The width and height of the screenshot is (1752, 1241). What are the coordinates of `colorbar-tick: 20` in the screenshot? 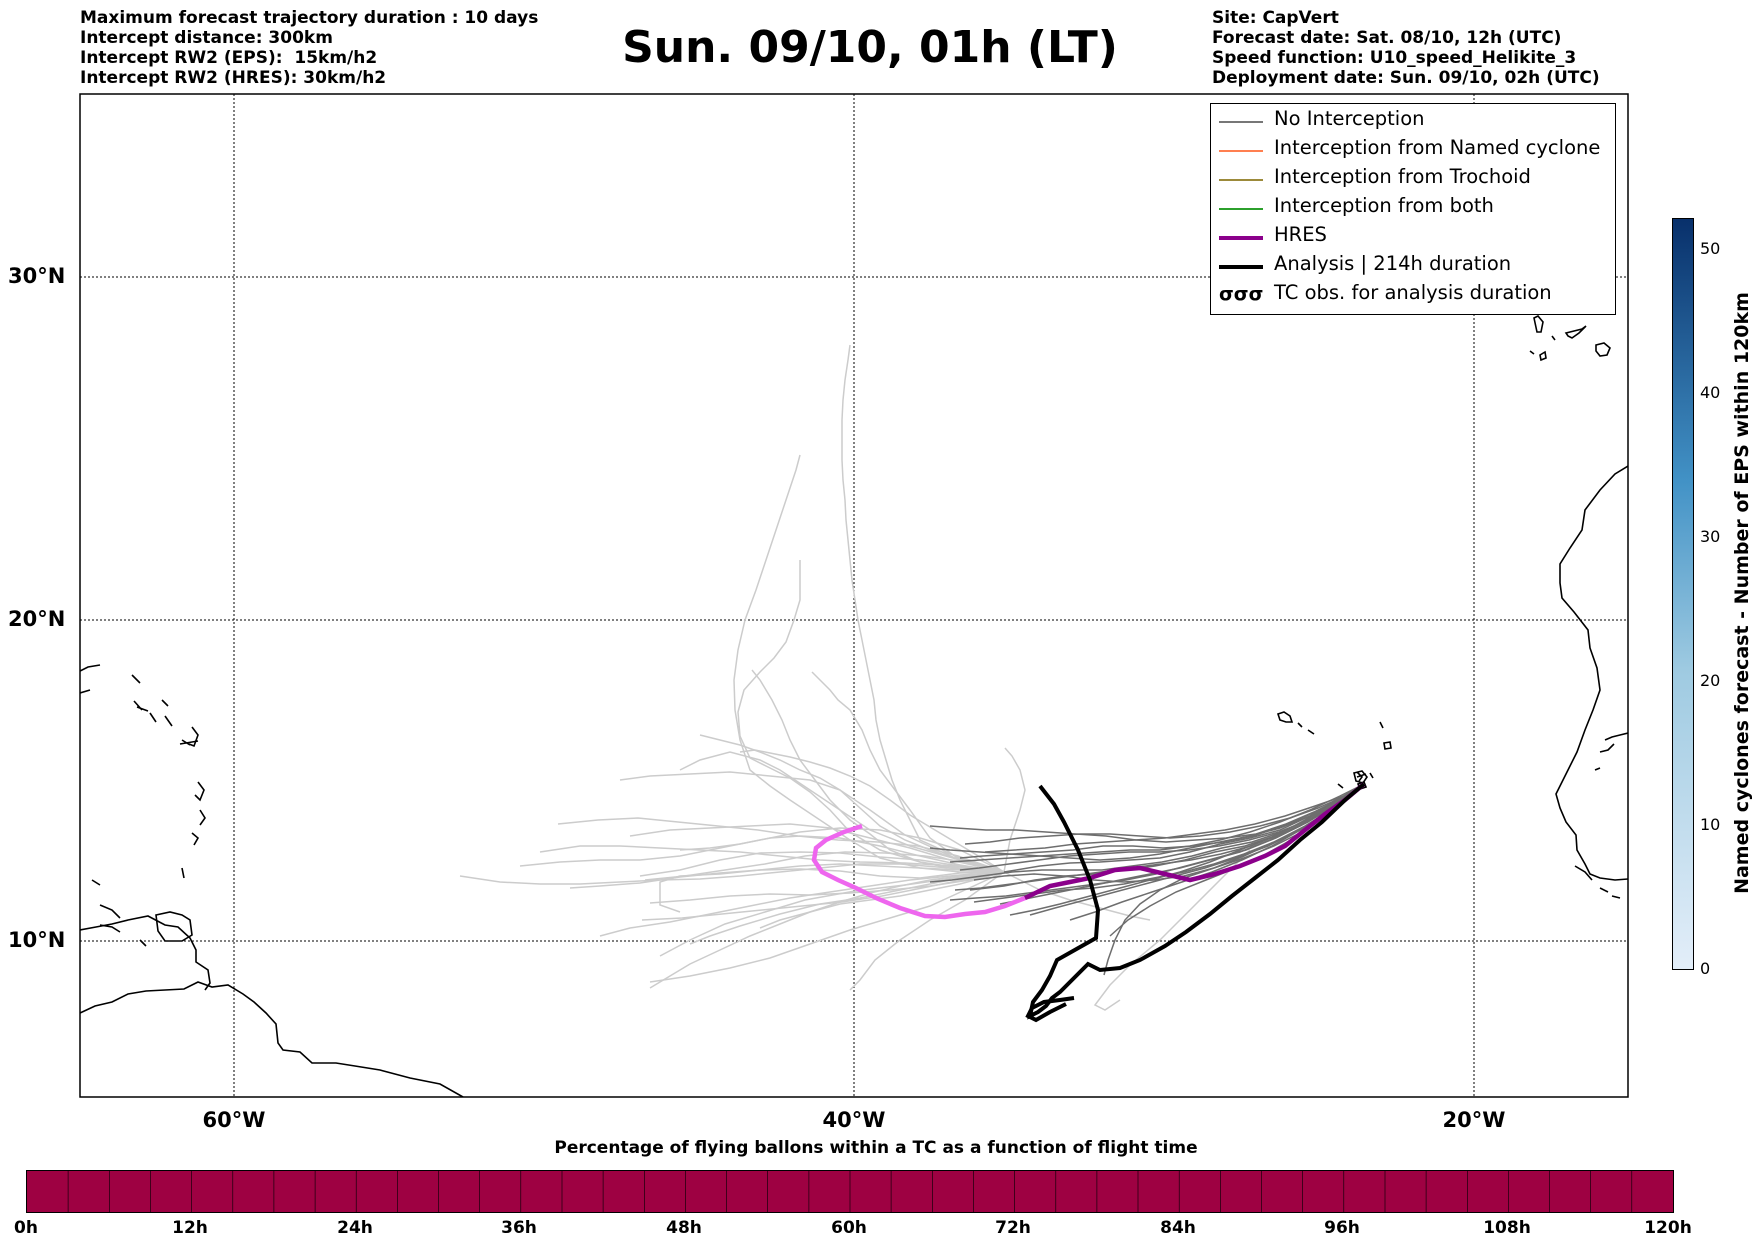 It's located at (1710, 680).